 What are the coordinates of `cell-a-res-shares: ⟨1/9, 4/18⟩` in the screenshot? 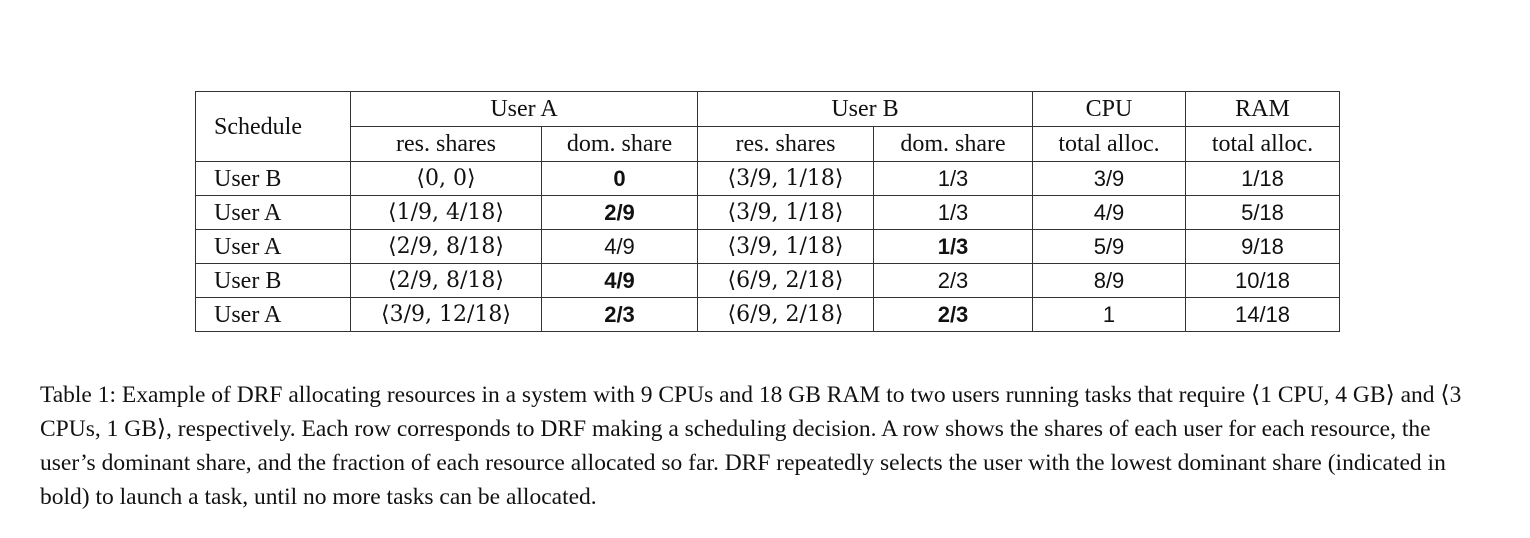 It's located at (446, 212).